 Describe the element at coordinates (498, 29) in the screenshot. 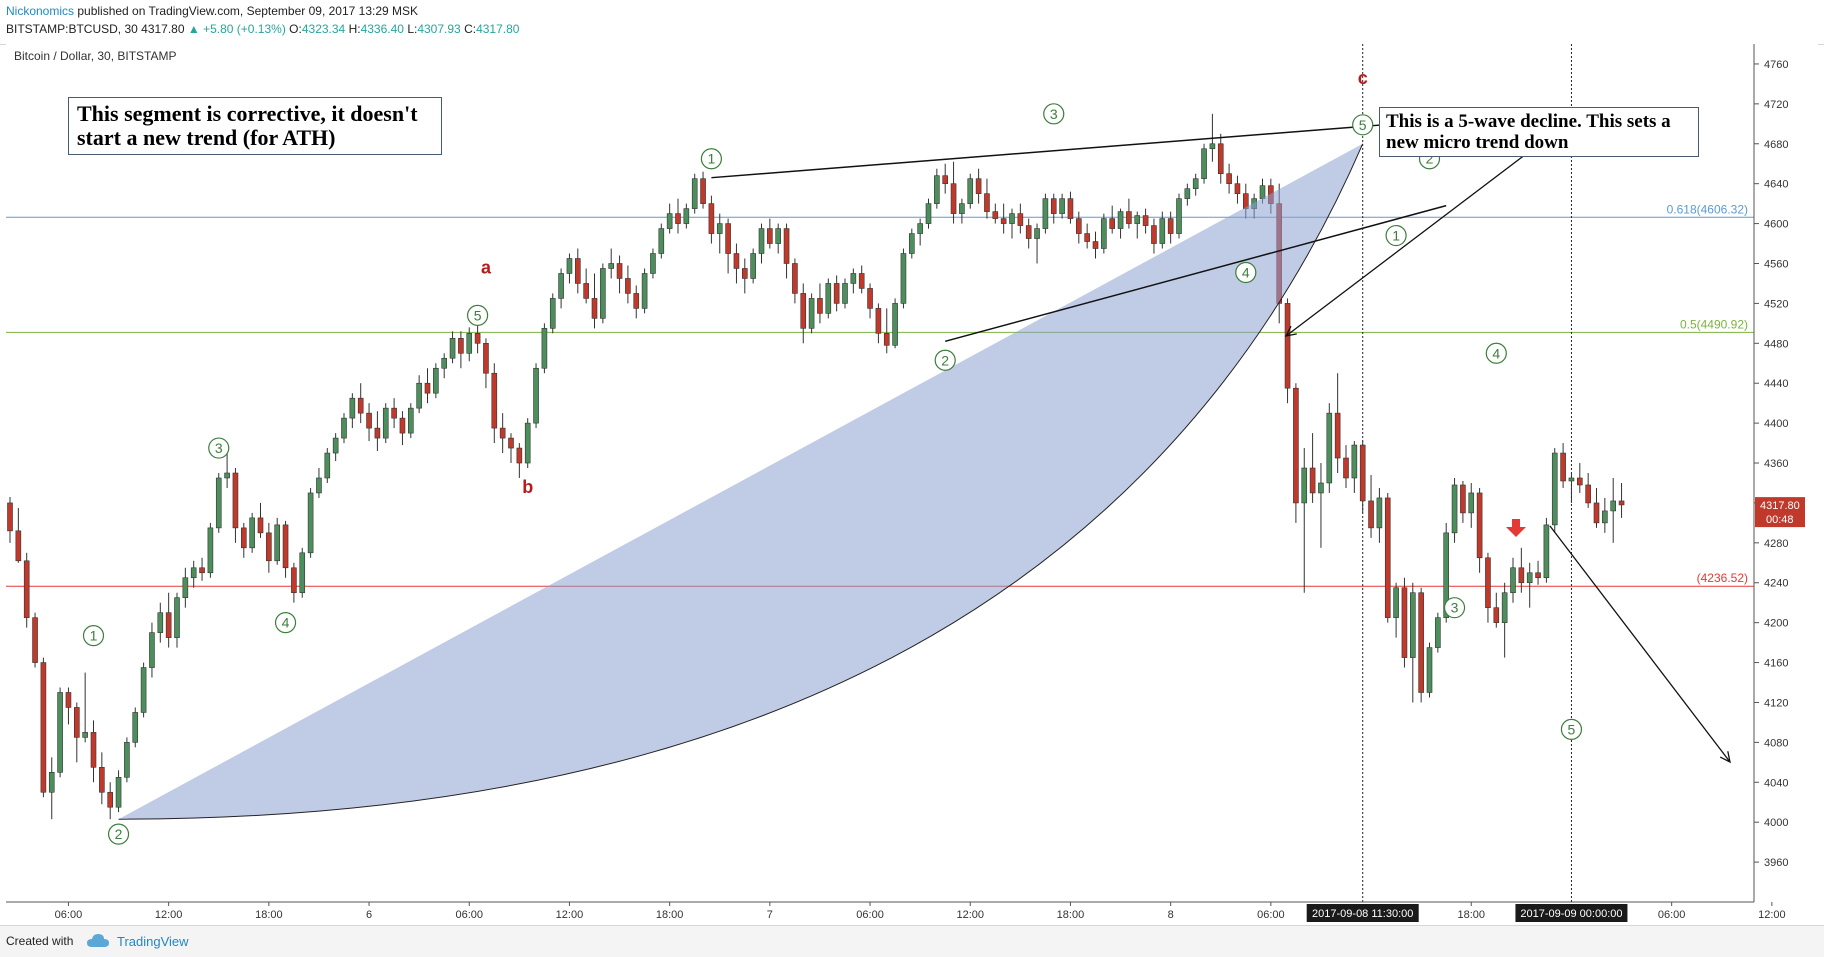

I see `close-value: 4317.80` at that location.